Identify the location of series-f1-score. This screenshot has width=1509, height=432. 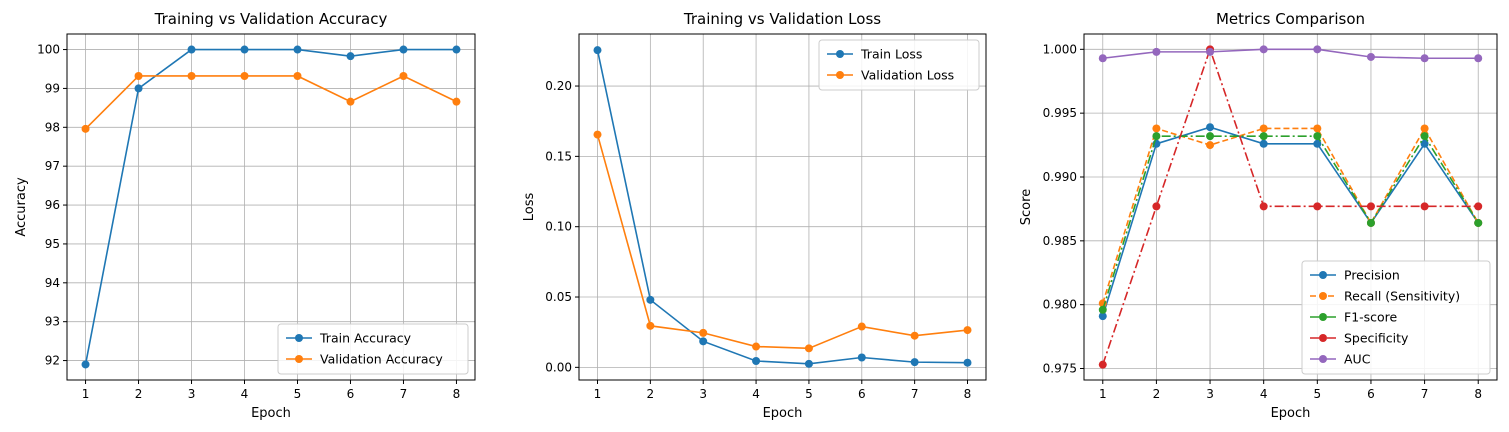
(1290, 223).